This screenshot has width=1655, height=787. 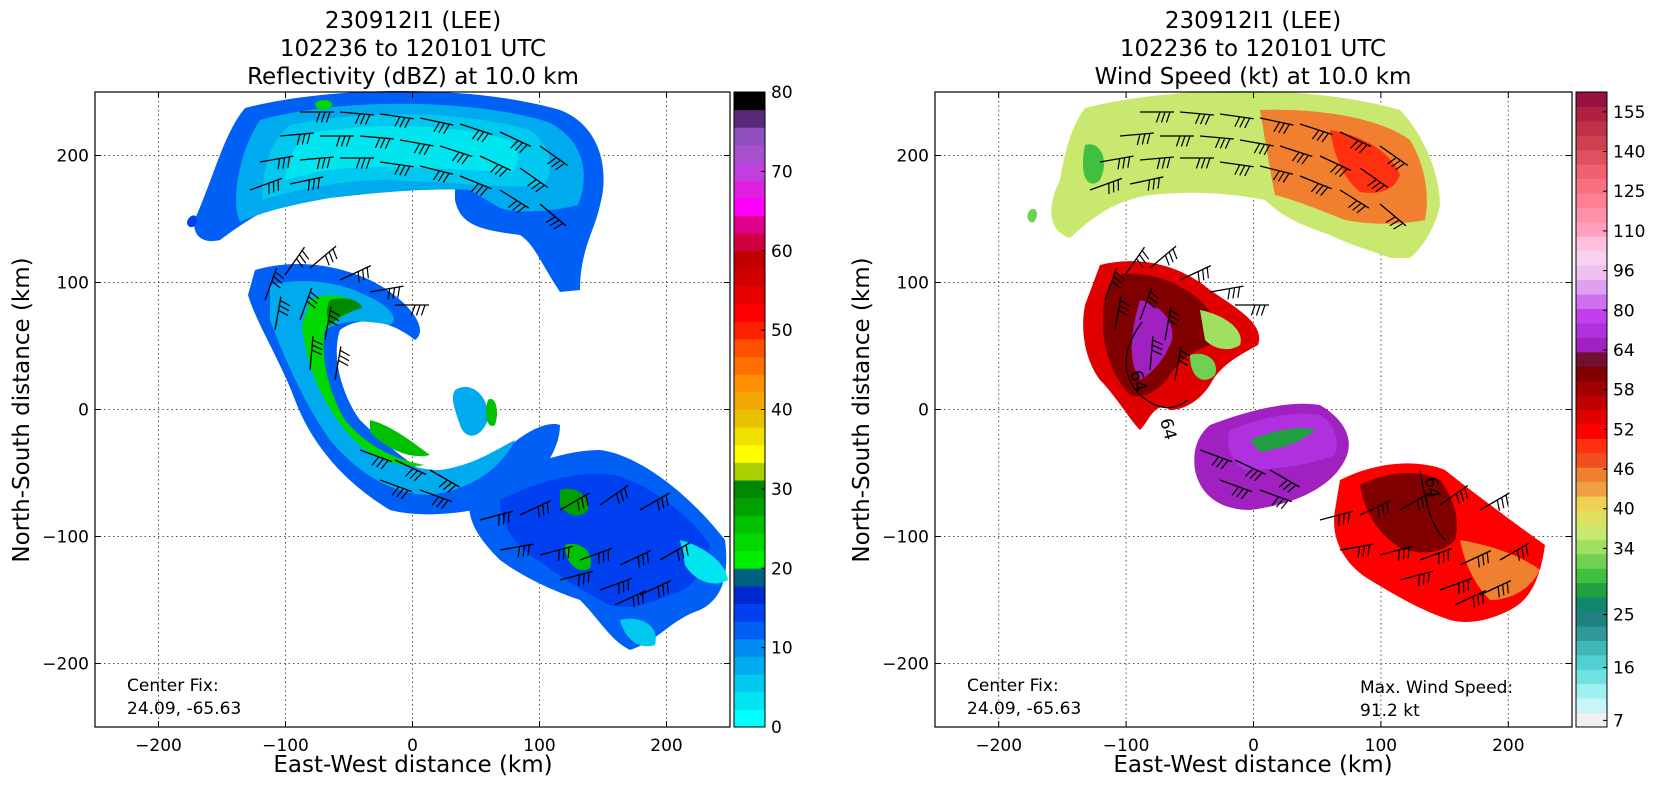 I want to click on reflectivity-y-tick-label: 200, so click(x=73, y=157).